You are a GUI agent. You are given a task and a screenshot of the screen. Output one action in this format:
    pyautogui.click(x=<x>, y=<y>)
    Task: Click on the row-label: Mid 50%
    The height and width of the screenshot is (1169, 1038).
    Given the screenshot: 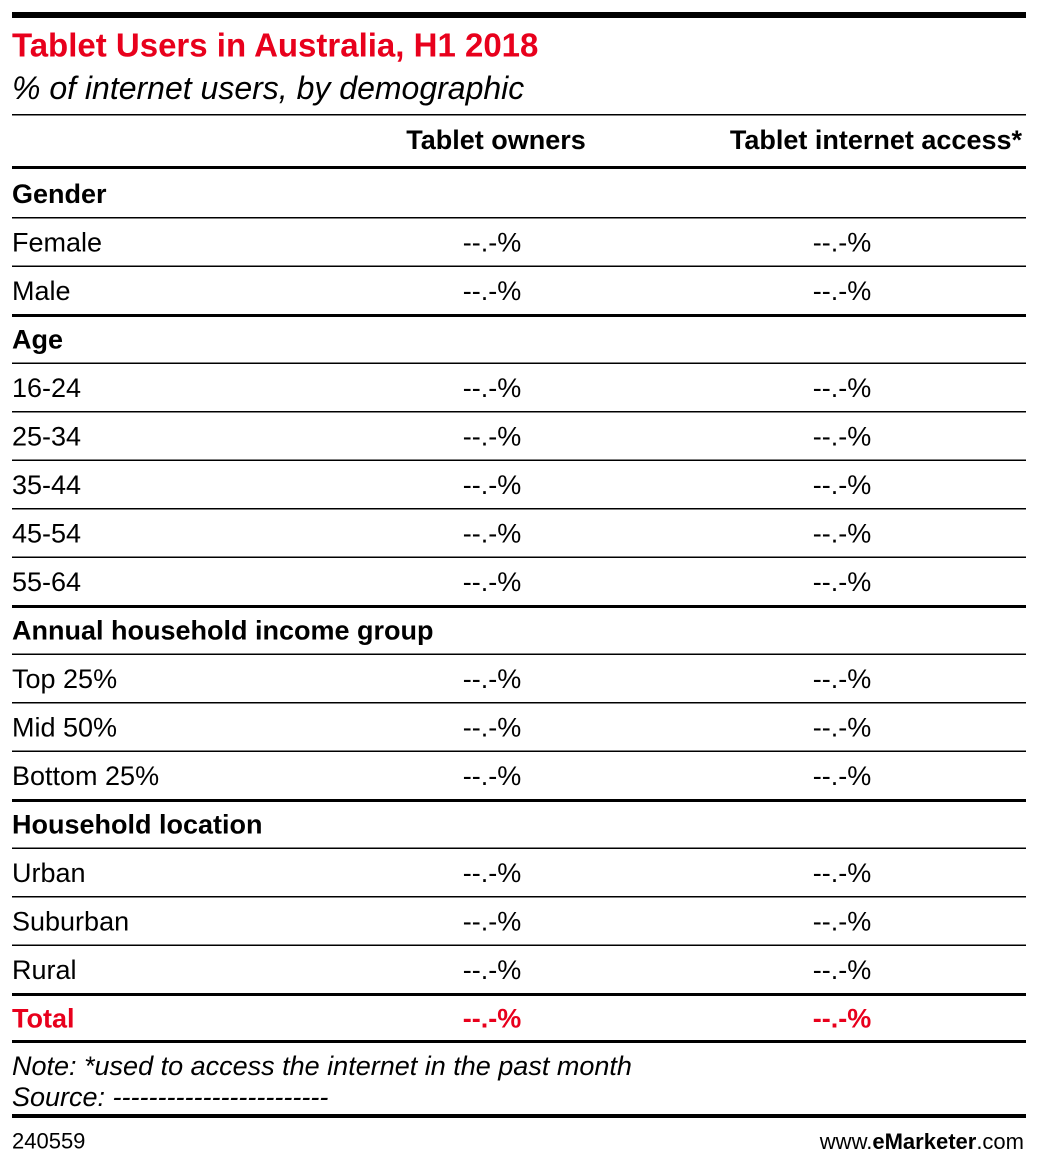 What is the action you would take?
    pyautogui.click(x=64, y=728)
    